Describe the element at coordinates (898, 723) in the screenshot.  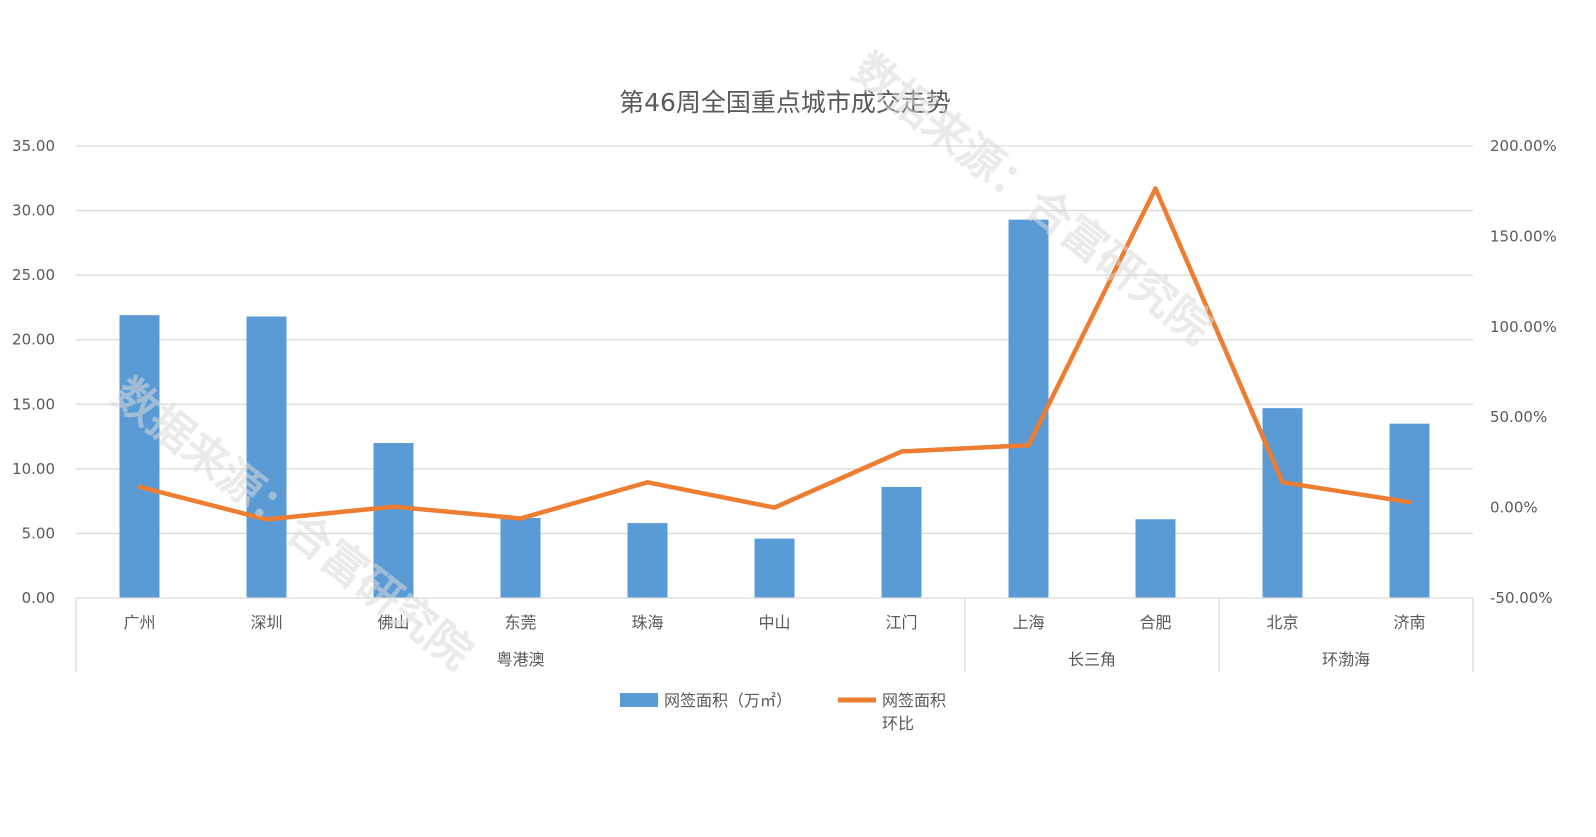
I see `legend-line-label-2: 环比` at that location.